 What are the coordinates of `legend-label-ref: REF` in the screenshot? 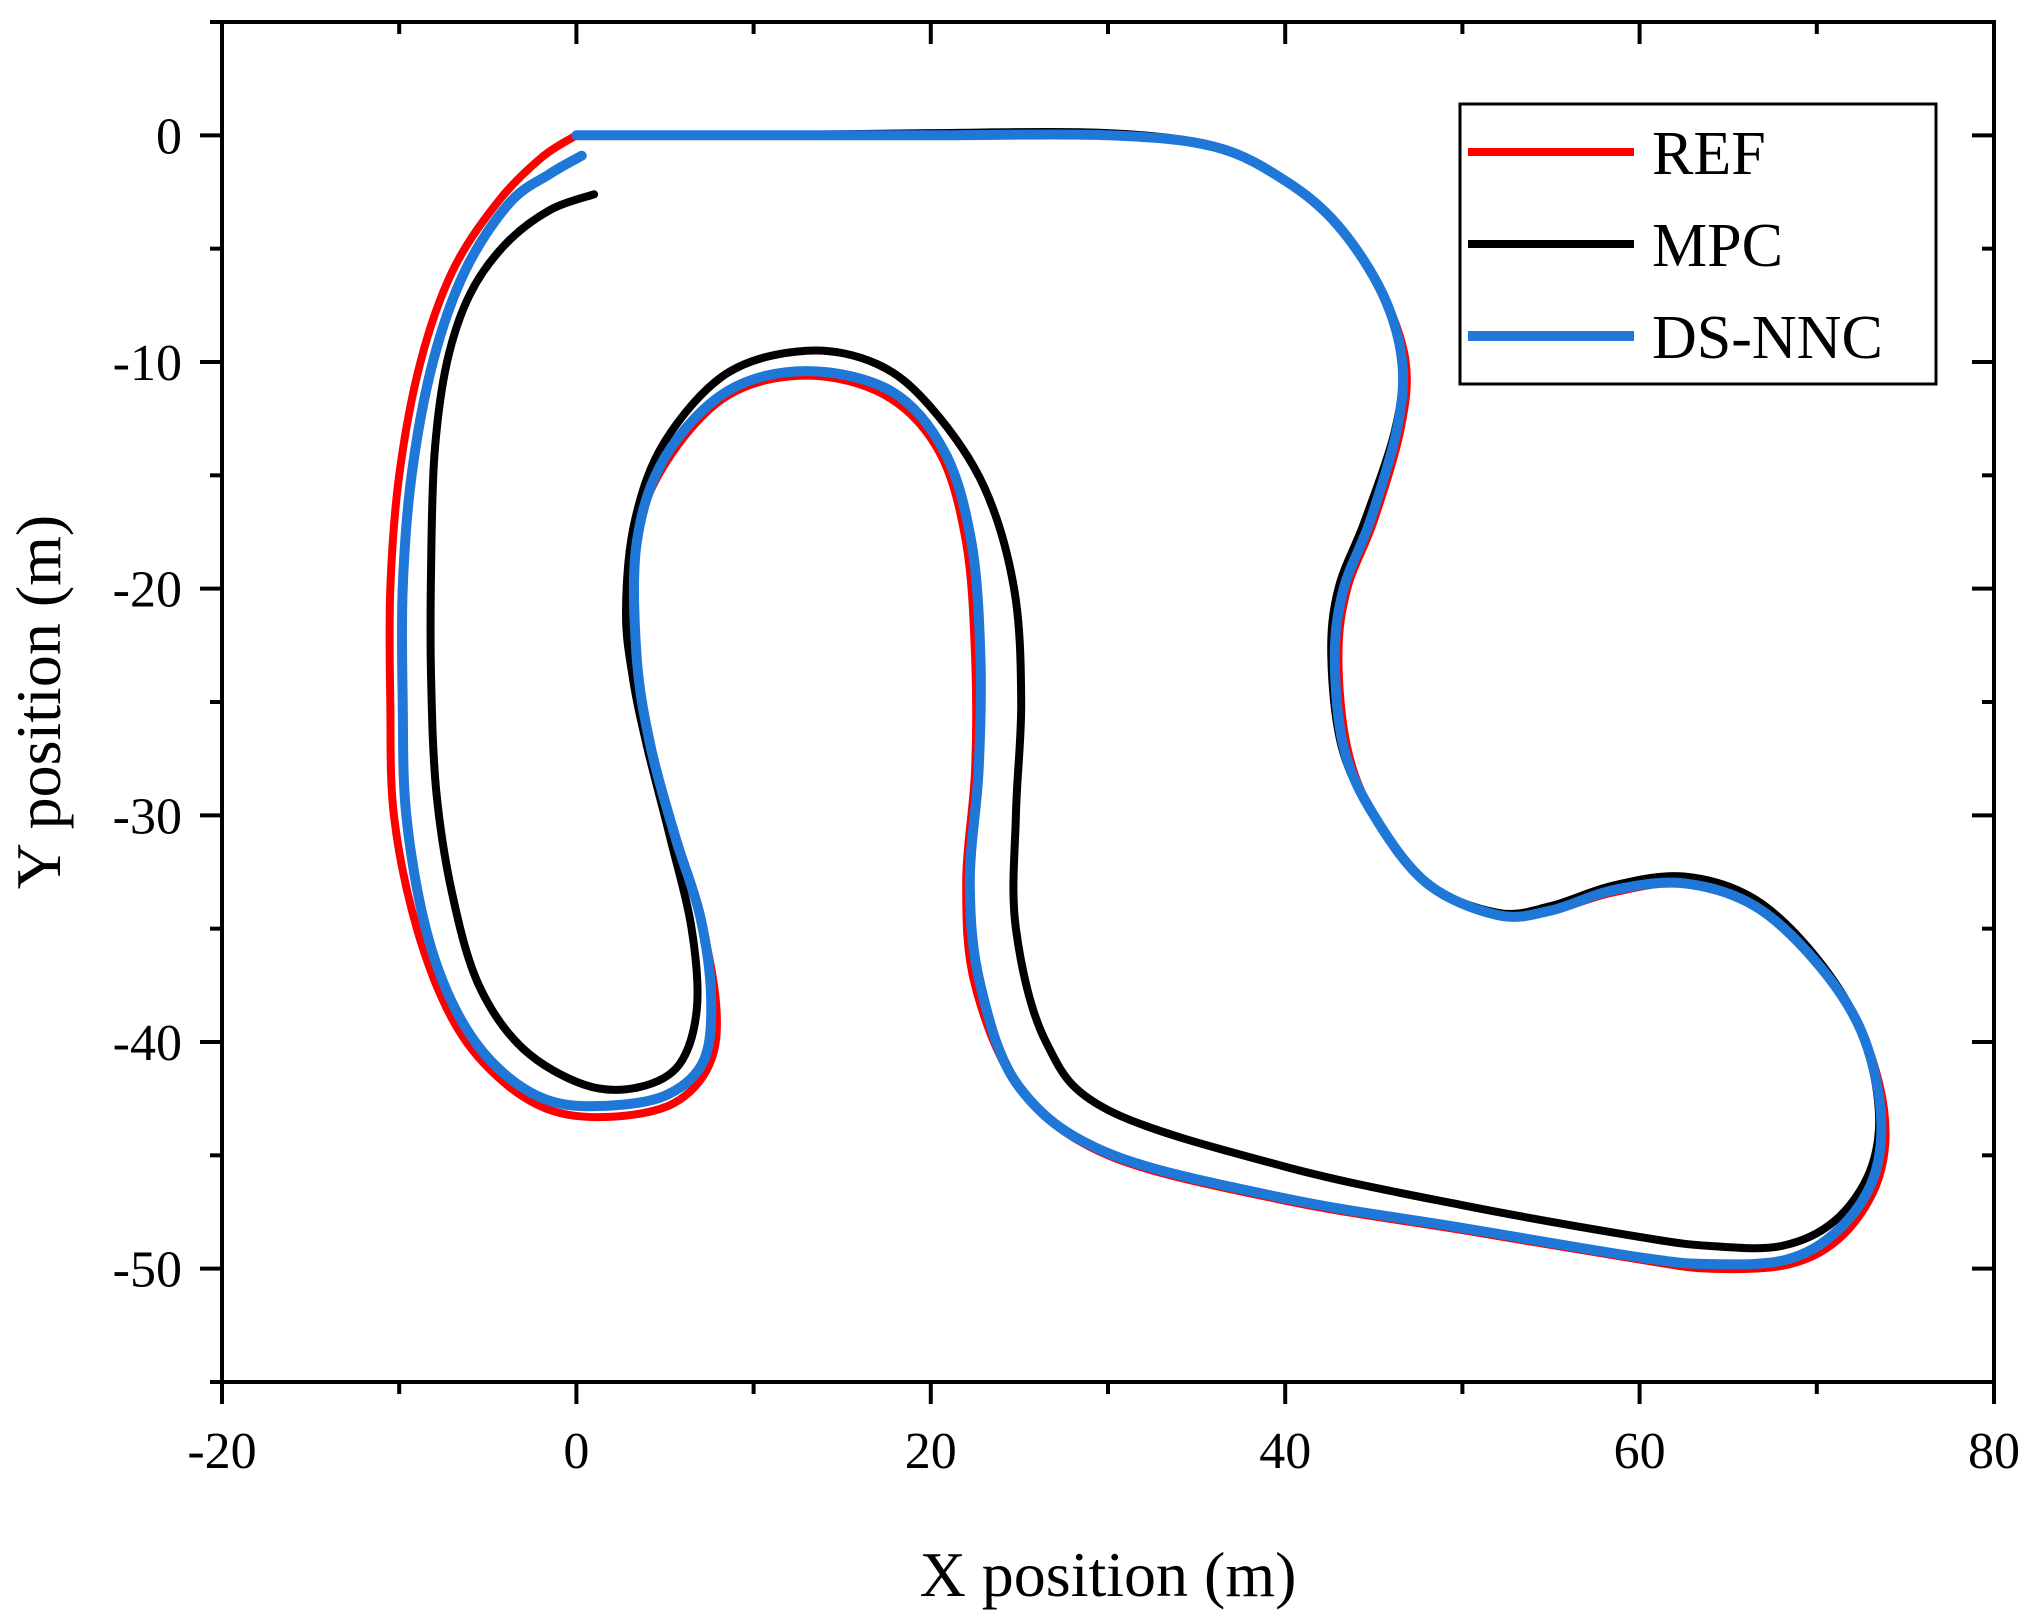 It's located at (1709, 154).